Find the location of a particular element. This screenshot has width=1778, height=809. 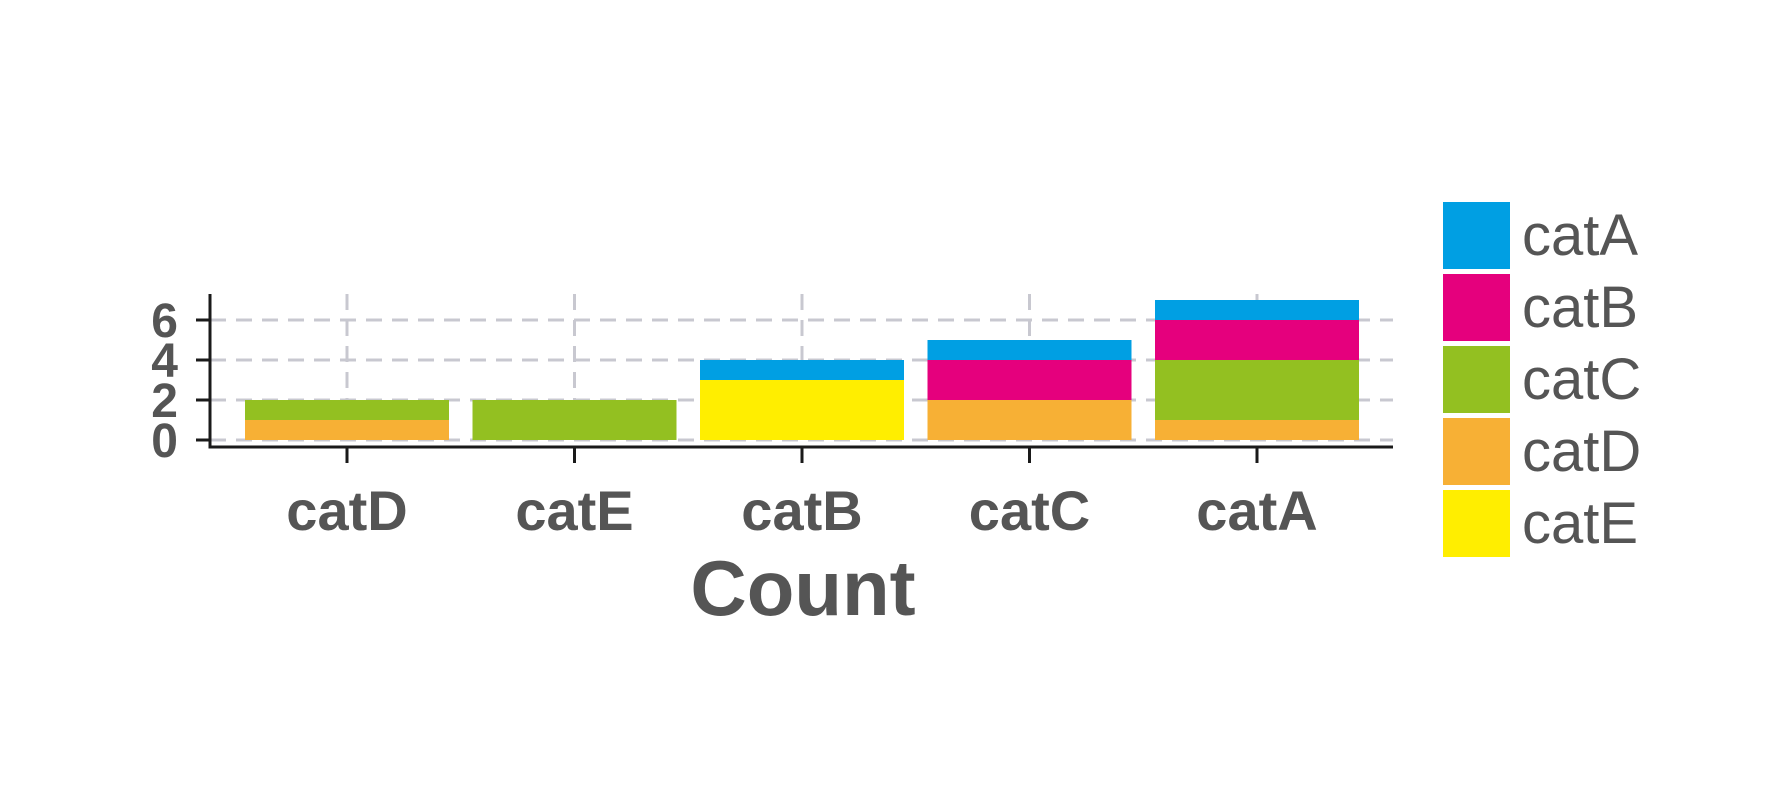

x-axis-title: Count is located at coordinates (802, 588).